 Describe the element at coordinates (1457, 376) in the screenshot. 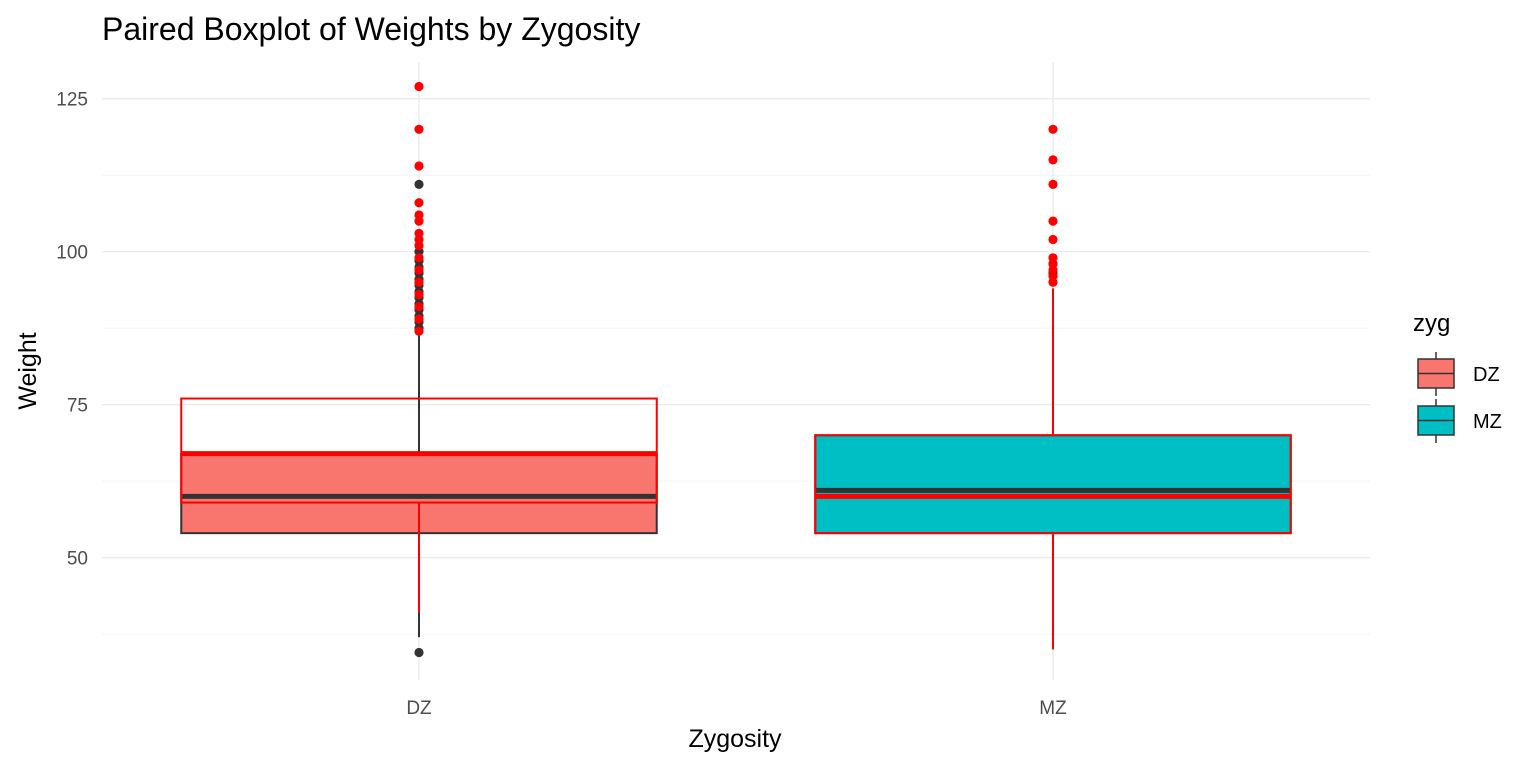

I see `legend: zyg DZ MZ` at that location.